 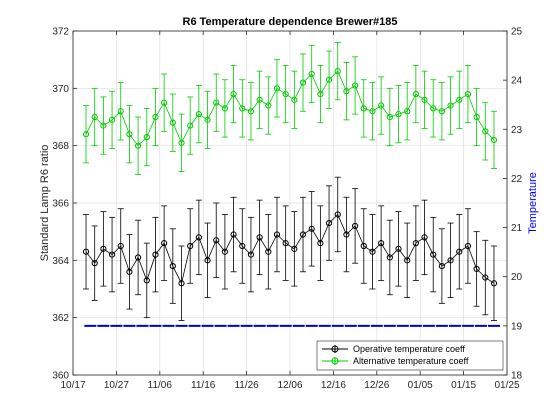 I want to click on y-left-tick-label: 366, so click(x=60, y=204).